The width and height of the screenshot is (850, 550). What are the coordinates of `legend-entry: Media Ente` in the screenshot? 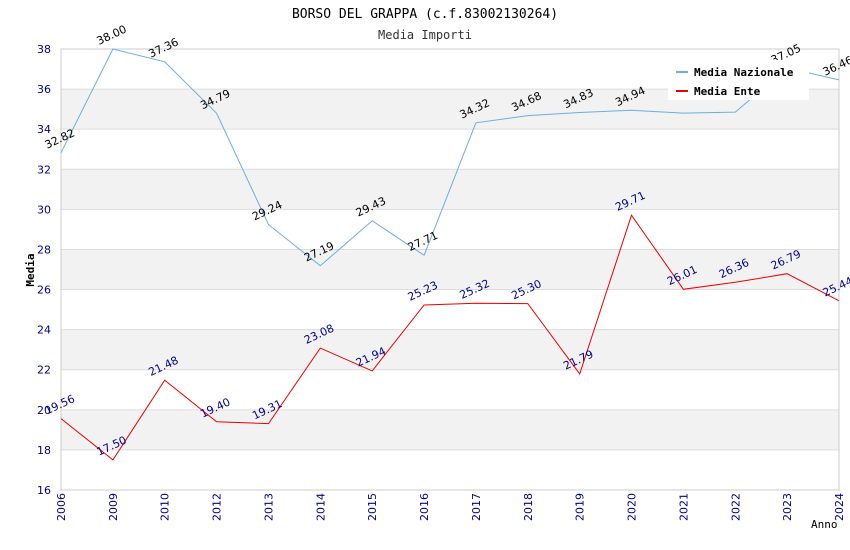 It's located at (727, 91).